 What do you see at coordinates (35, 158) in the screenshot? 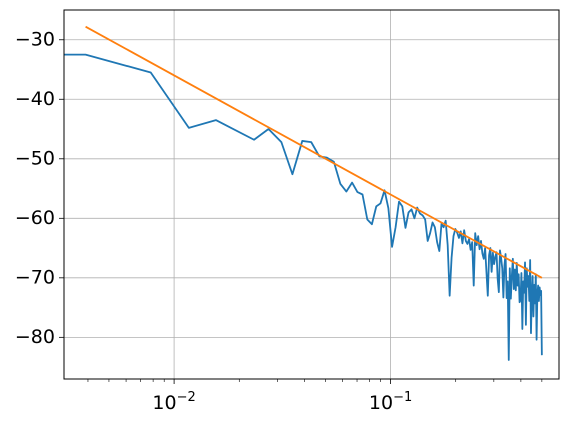
I see `y-tick-label: −50` at bounding box center [35, 158].